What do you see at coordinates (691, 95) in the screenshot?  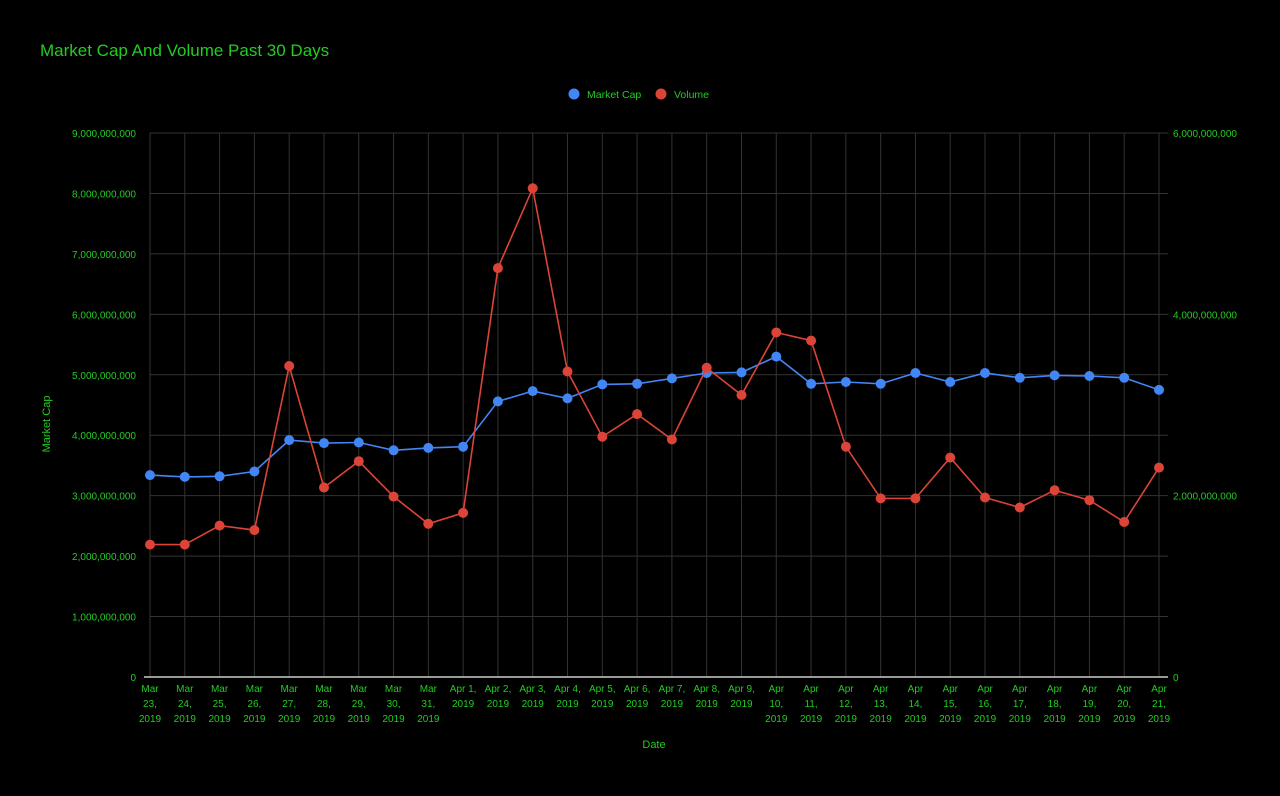 I see `legend-volume-label: Volume` at bounding box center [691, 95].